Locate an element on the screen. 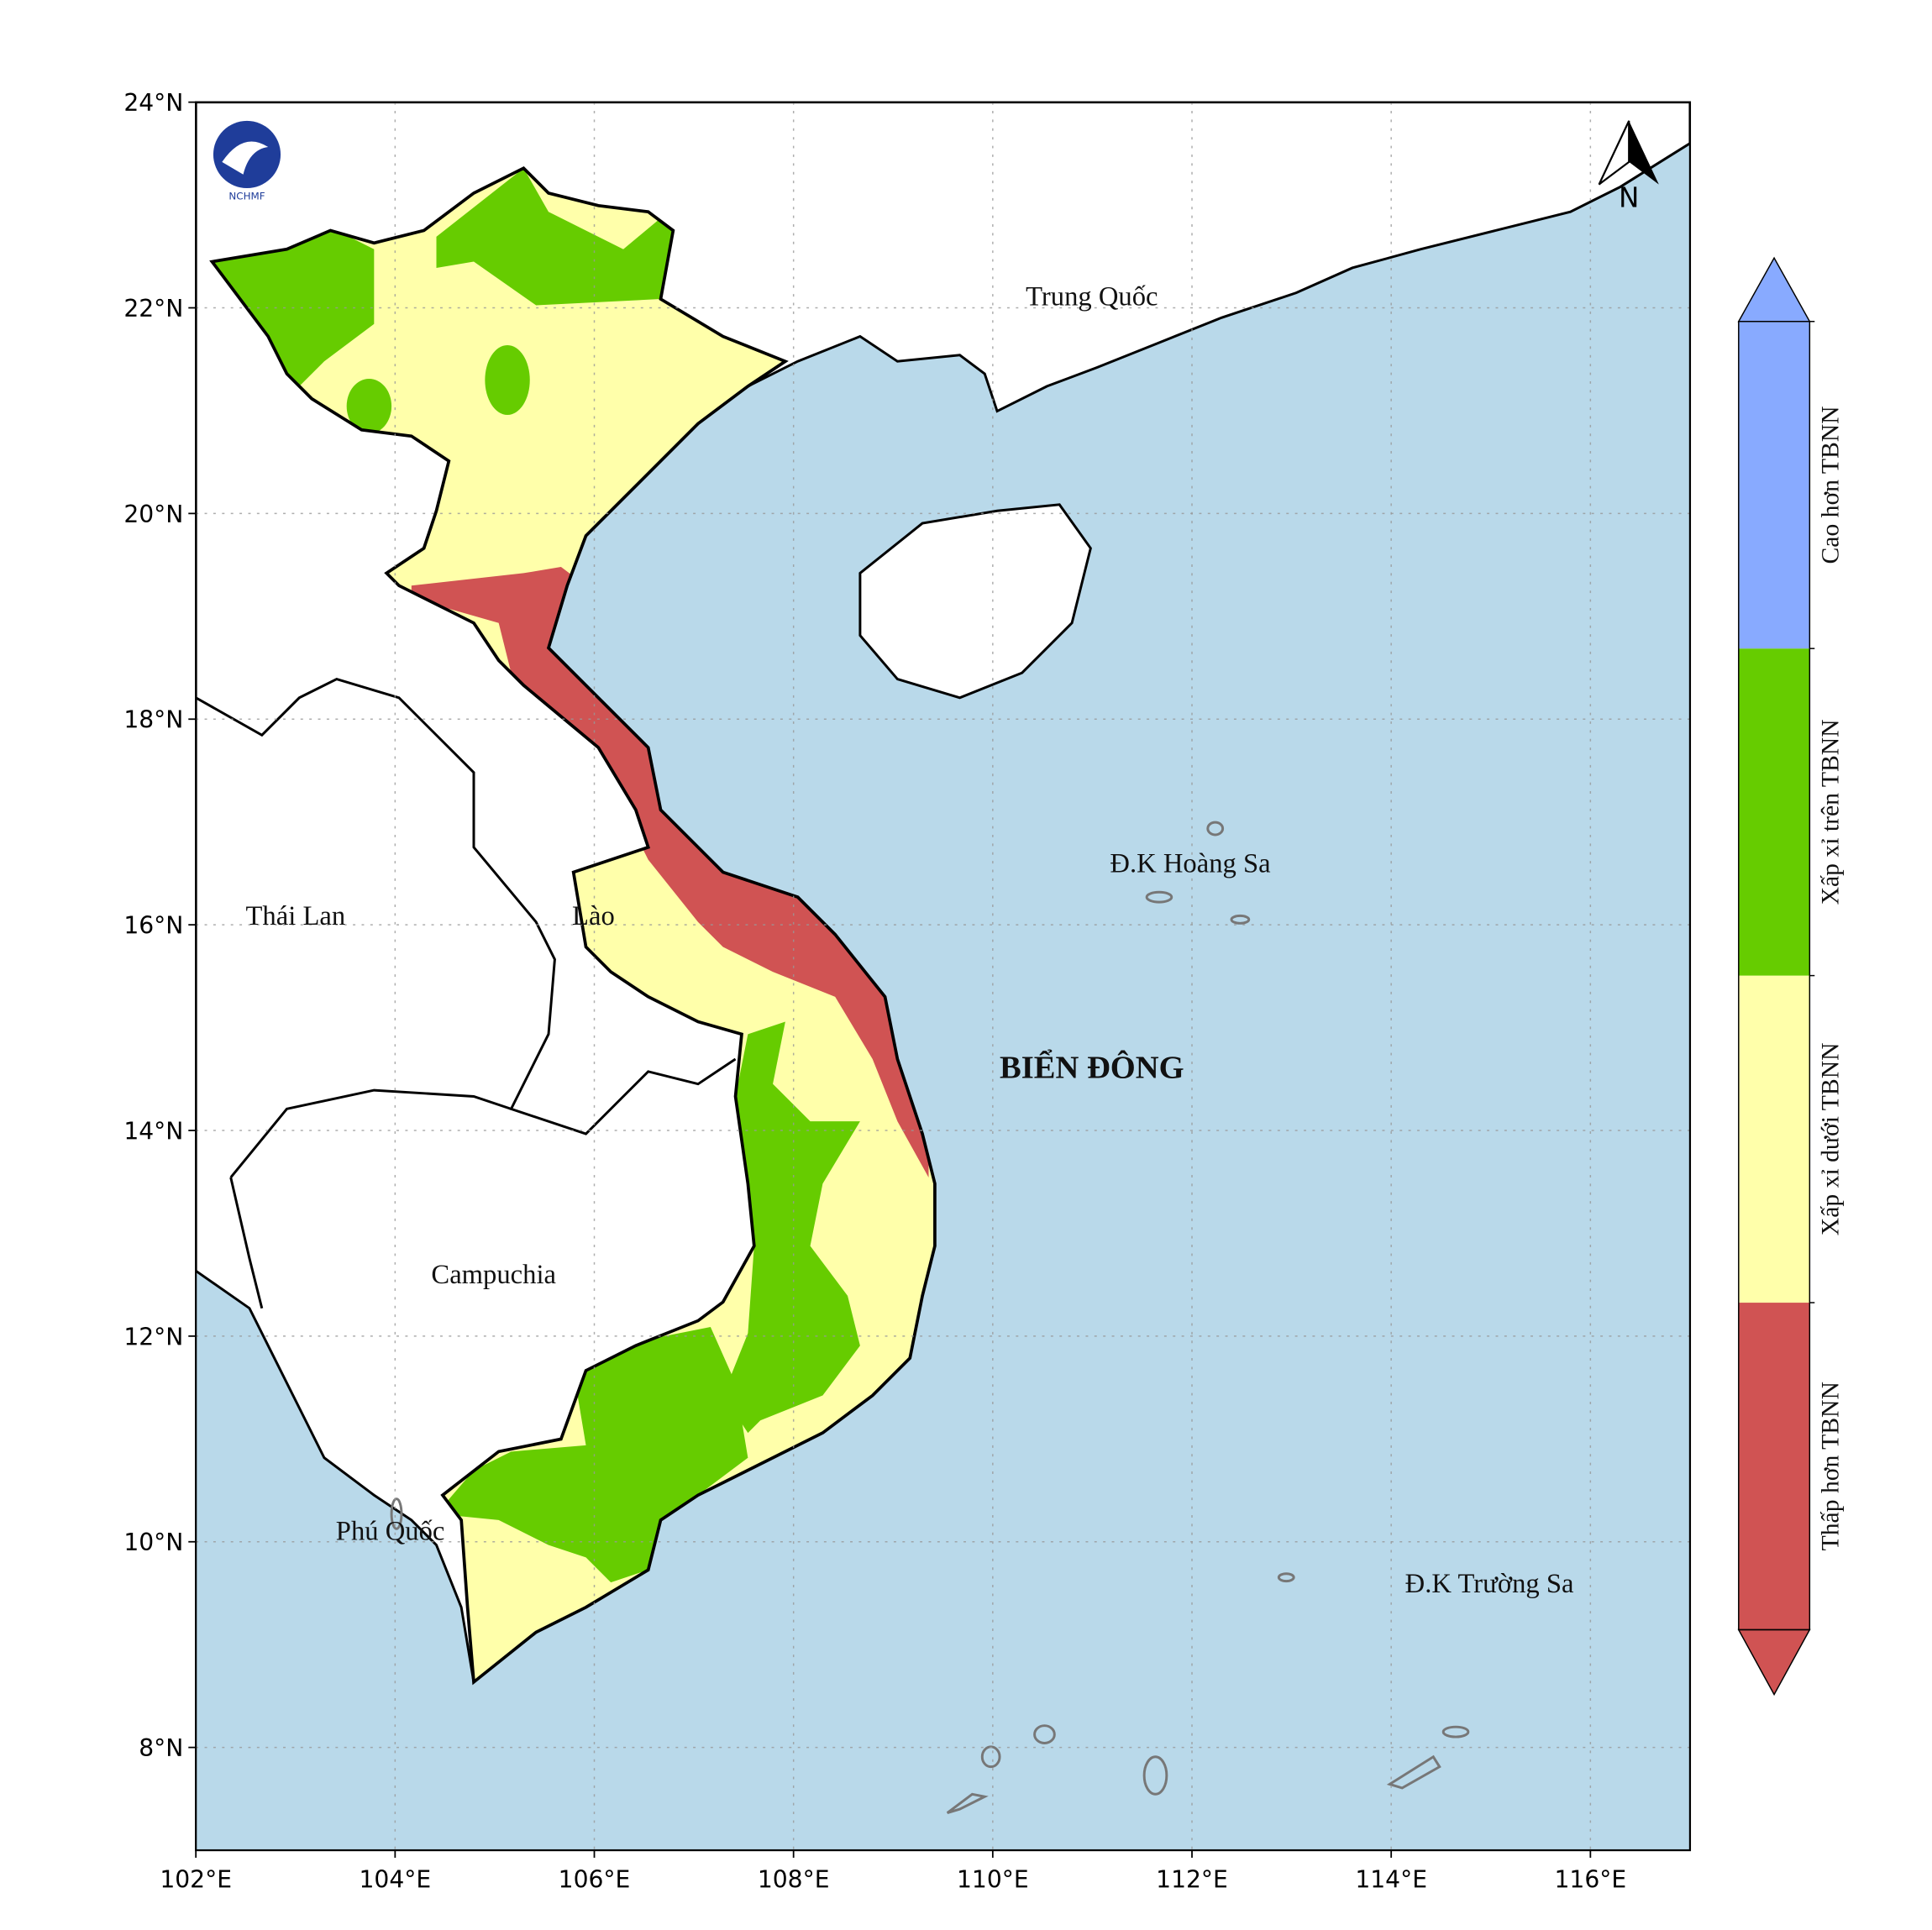  logo-wave is located at coordinates (245, 158).